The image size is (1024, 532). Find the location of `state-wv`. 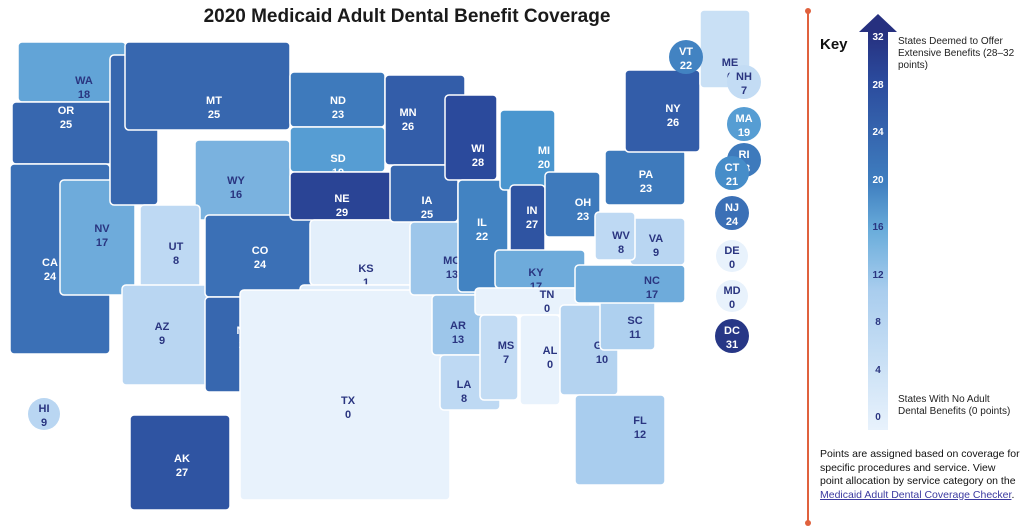

state-wv is located at coordinates (615, 236).